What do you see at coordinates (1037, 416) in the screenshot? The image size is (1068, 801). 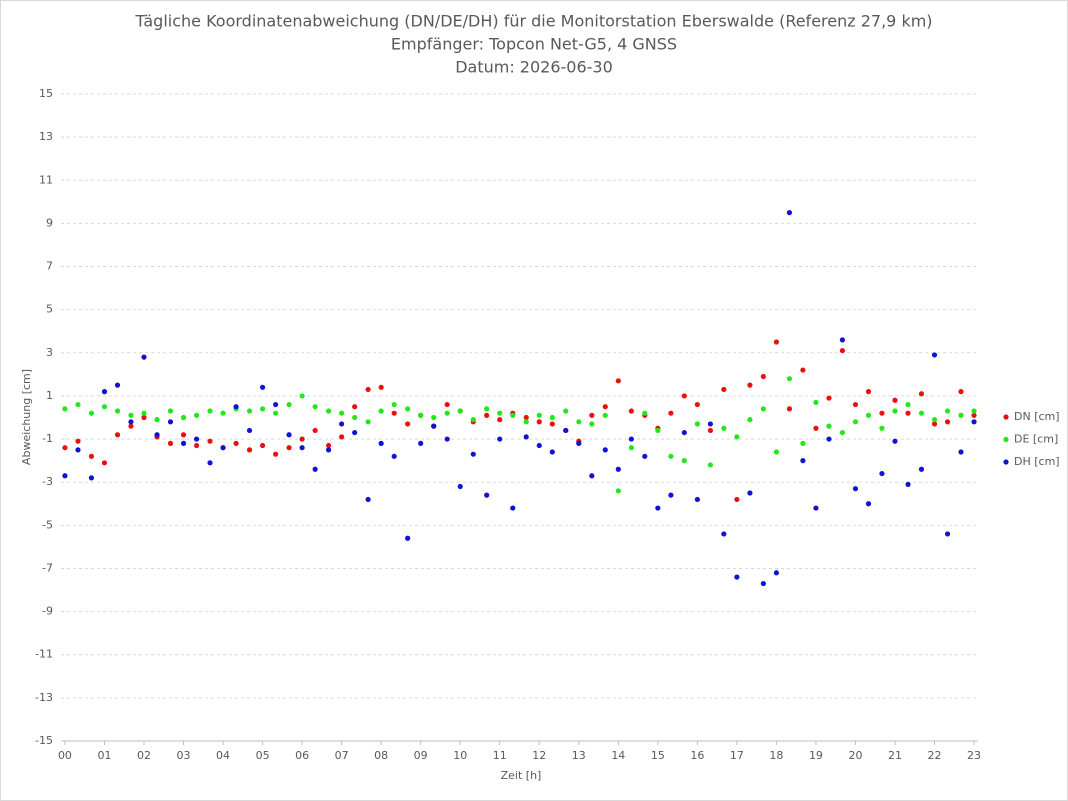 I see `legend-label: DN [cm]` at bounding box center [1037, 416].